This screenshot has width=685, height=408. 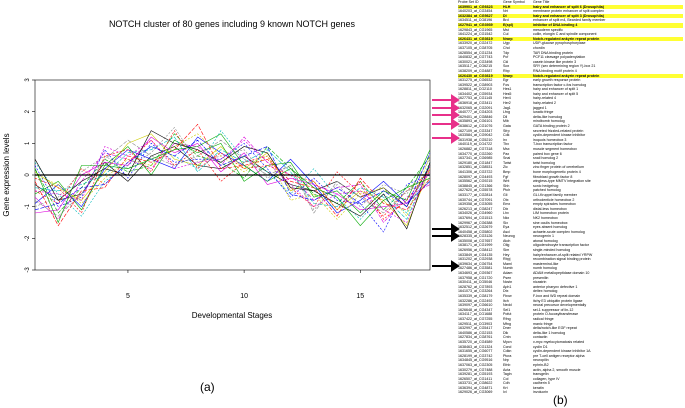 I want to click on gene-symbol-cell: Gli, so click(x=505, y=194).